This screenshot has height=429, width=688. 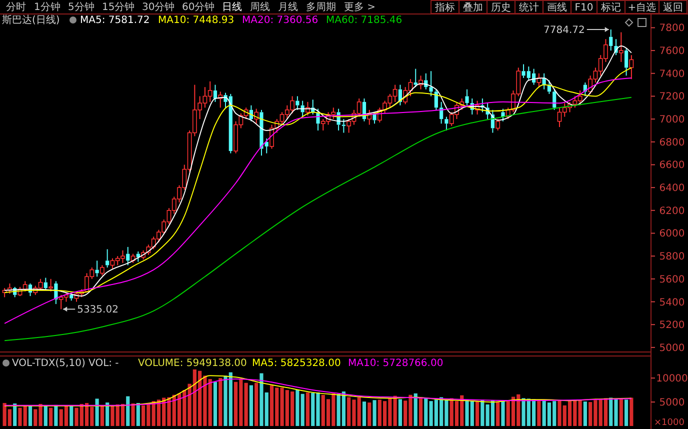 I want to click on y-tick-label: 7200, so click(x=672, y=97).